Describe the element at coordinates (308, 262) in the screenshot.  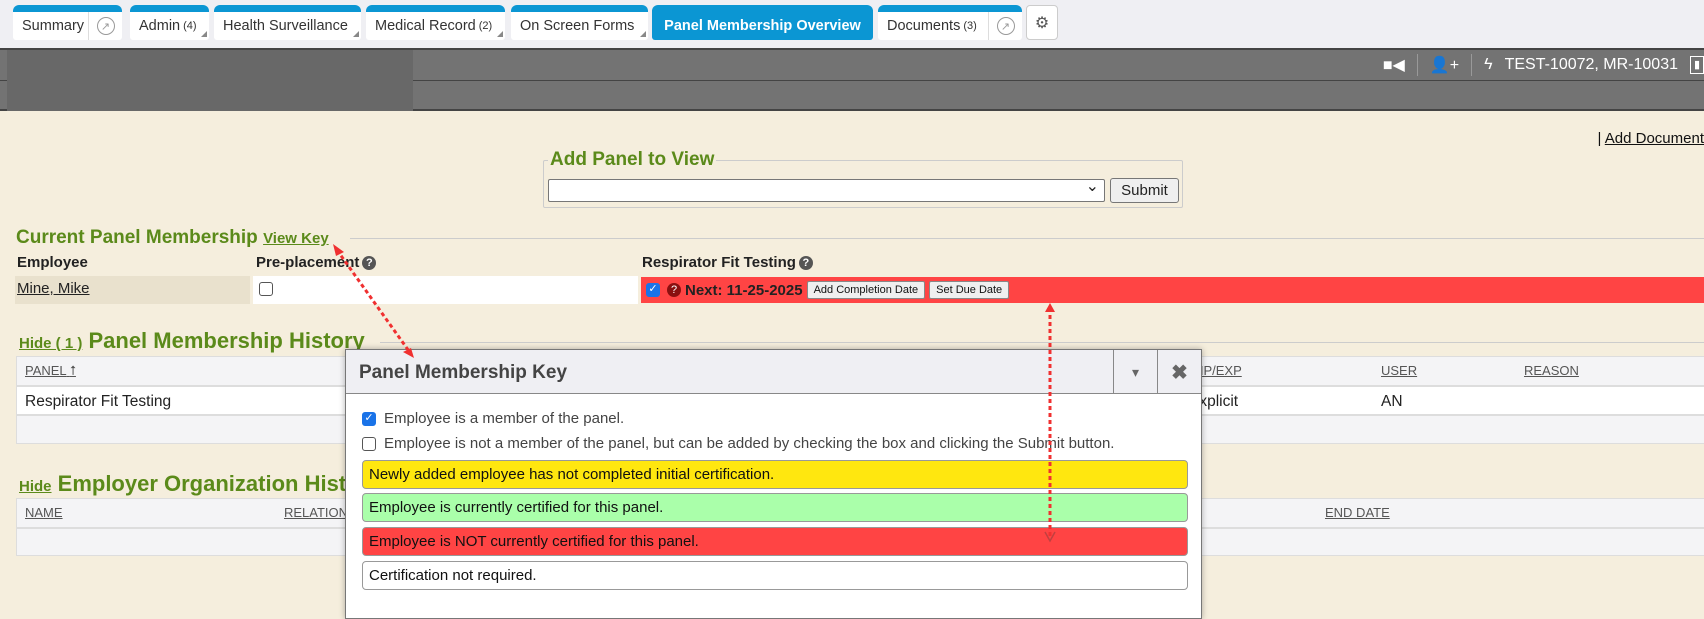
I see `column-label: Pre-placement` at that location.